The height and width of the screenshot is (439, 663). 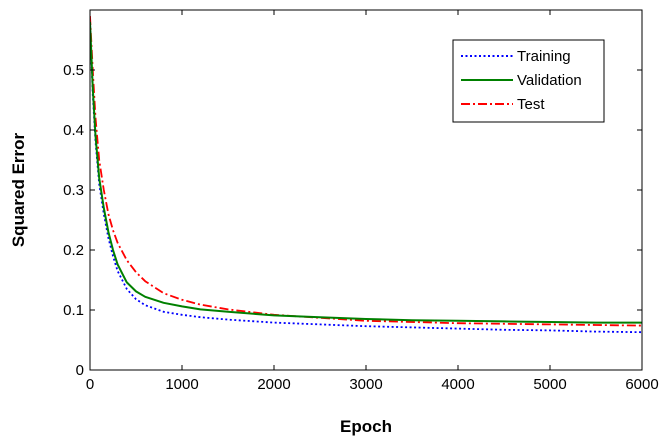 What do you see at coordinates (73, 310) in the screenshot?
I see `y-tick-label: 0.1` at bounding box center [73, 310].